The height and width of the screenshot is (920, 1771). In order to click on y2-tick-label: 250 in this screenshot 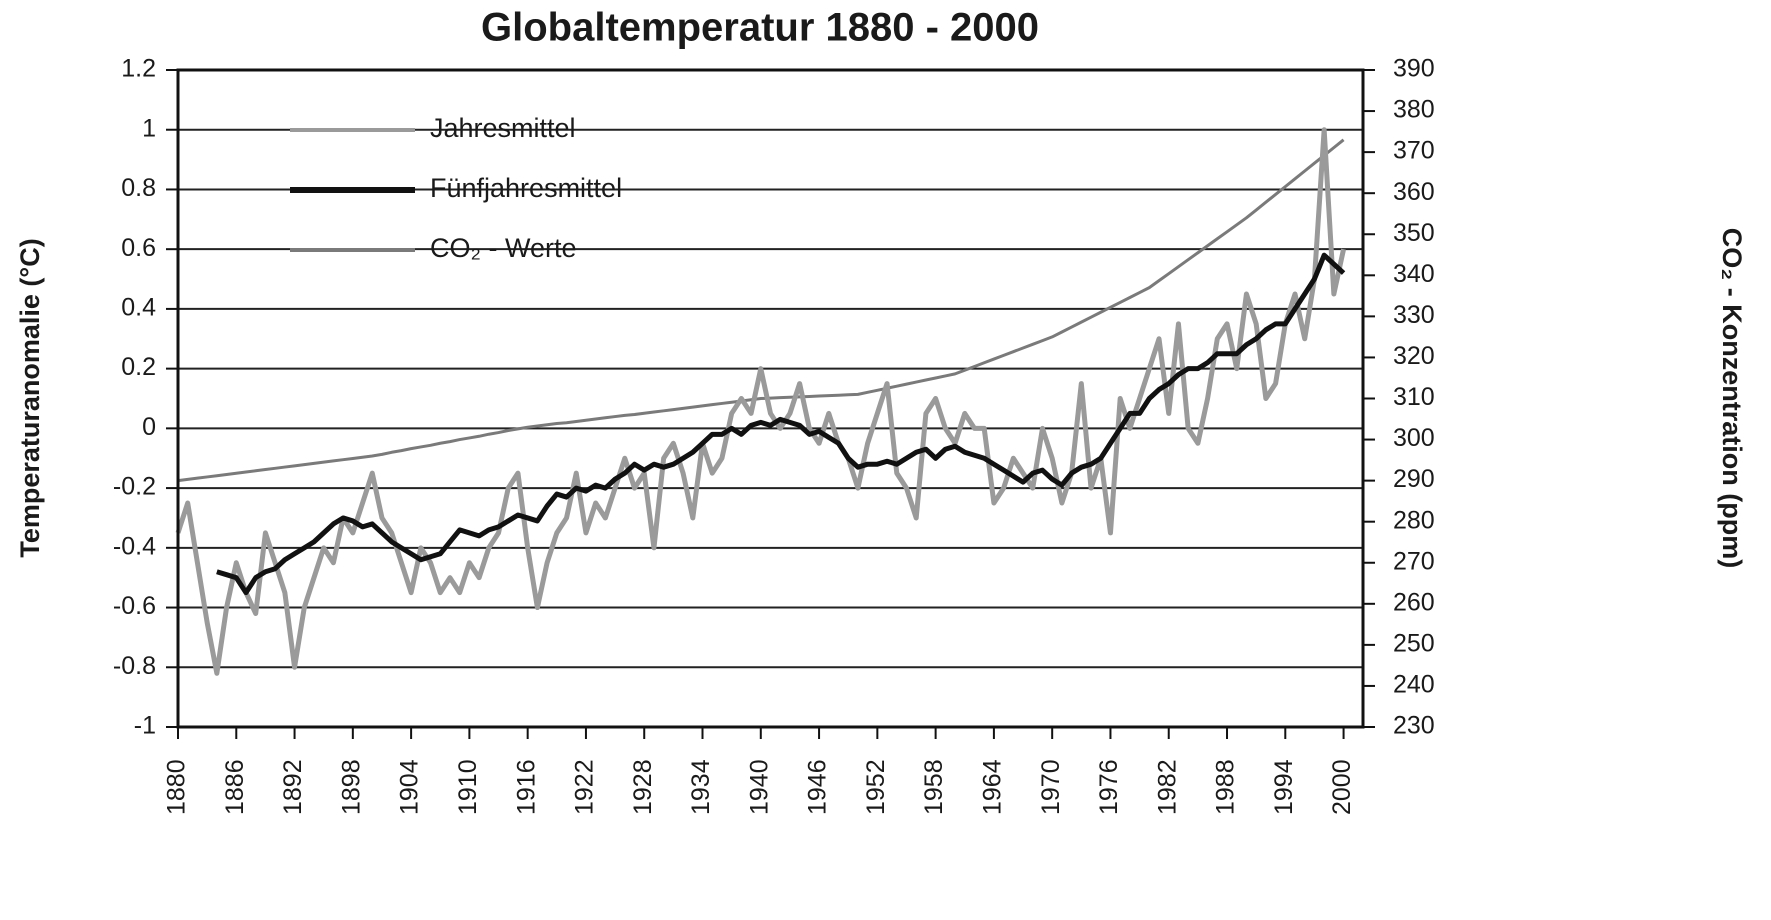, I will do `click(1414, 643)`.